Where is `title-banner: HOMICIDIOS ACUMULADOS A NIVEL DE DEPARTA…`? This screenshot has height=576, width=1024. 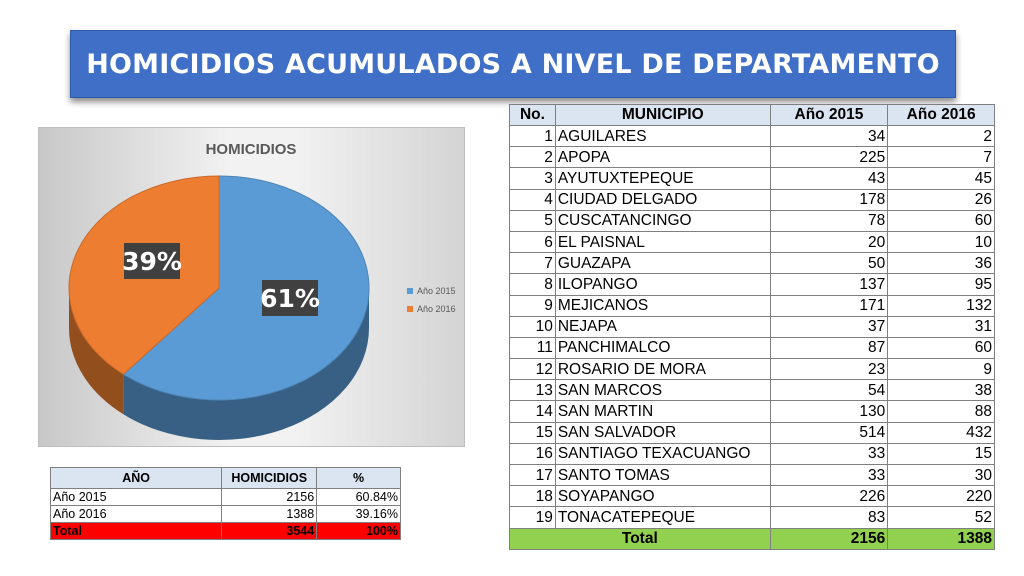
title-banner: HOMICIDIOS ACUMULADOS A NIVEL DE DEPARTA… is located at coordinates (513, 64).